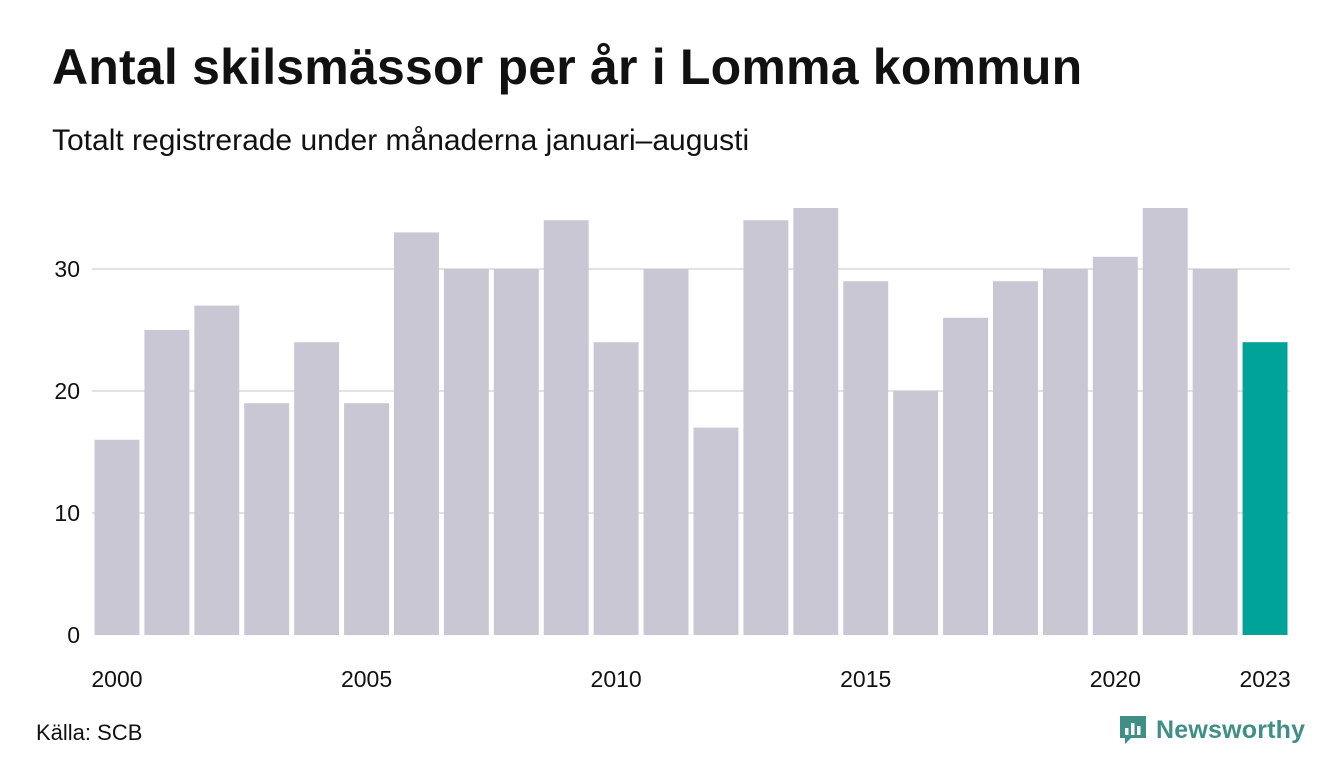  What do you see at coordinates (1265, 488) in the screenshot?
I see `bar-2023` at bounding box center [1265, 488].